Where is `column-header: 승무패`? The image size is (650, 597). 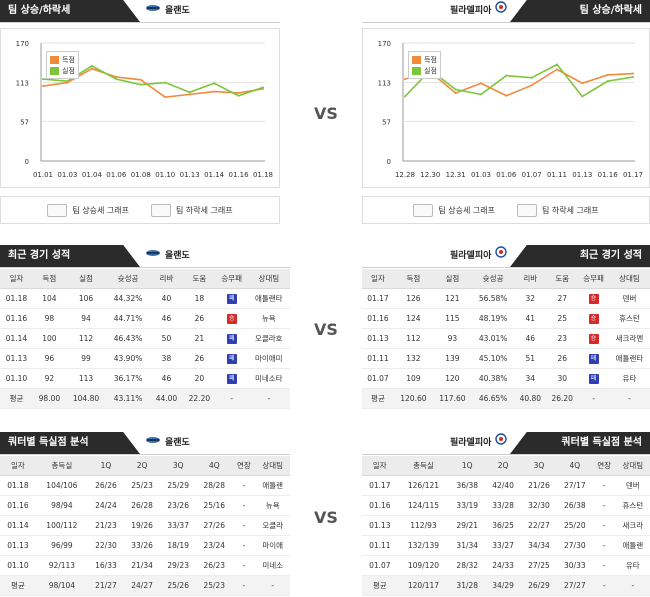 column-header: 승무패 is located at coordinates (593, 279).